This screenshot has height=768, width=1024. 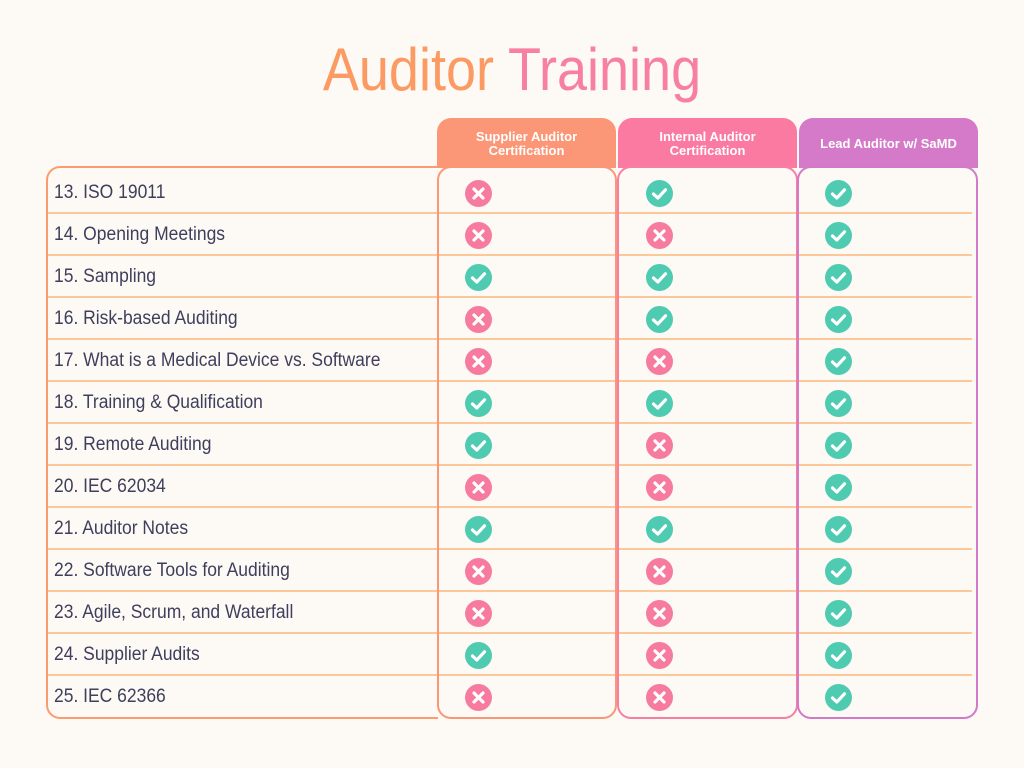 I want to click on table-row: 19. Remote Auditing, so click(x=510, y=445).